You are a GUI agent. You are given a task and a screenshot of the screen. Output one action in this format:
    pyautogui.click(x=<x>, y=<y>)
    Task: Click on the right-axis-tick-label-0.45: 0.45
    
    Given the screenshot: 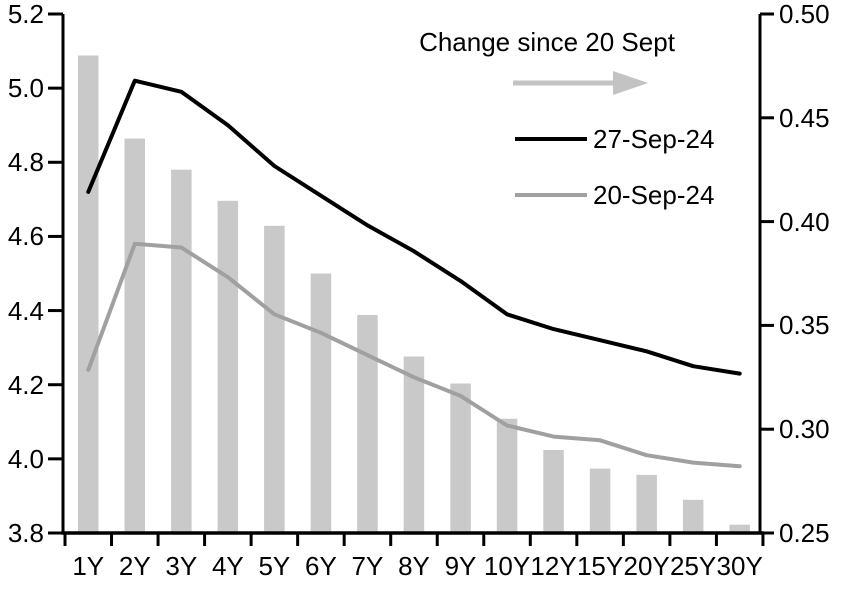 What is the action you would take?
    pyautogui.click(x=804, y=117)
    